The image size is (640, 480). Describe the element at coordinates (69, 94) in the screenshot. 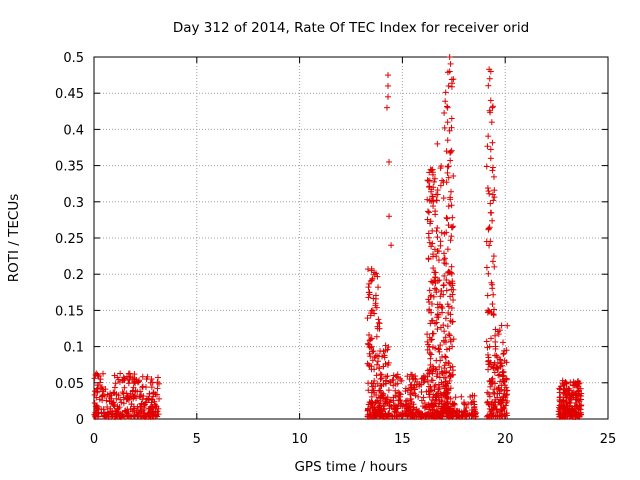

I see `y-tick-label: 0.45` at that location.